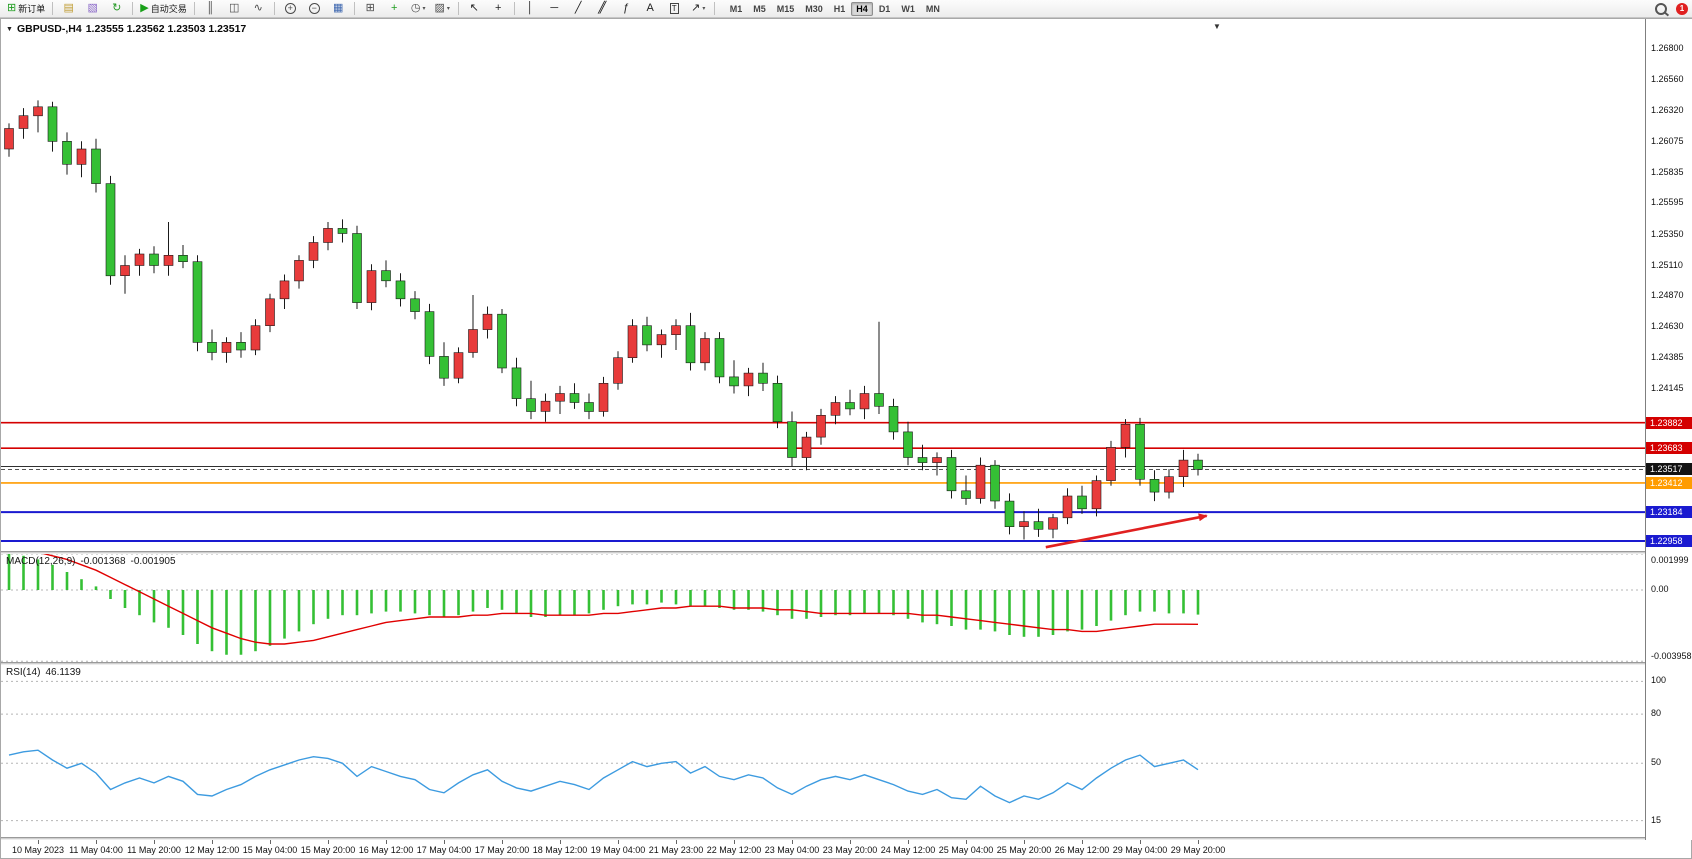 This screenshot has height=859, width=1692. What do you see at coordinates (1140, 850) in the screenshot?
I see `time-axis-label: 29 May 04:00` at bounding box center [1140, 850].